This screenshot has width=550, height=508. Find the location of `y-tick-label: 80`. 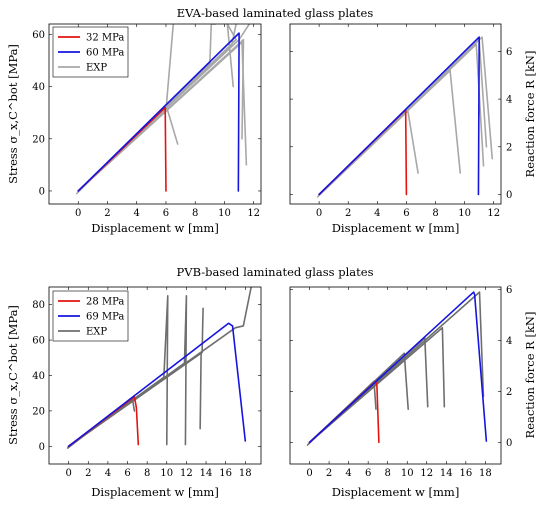

y-tick-label: 80 is located at coordinates (38, 305).